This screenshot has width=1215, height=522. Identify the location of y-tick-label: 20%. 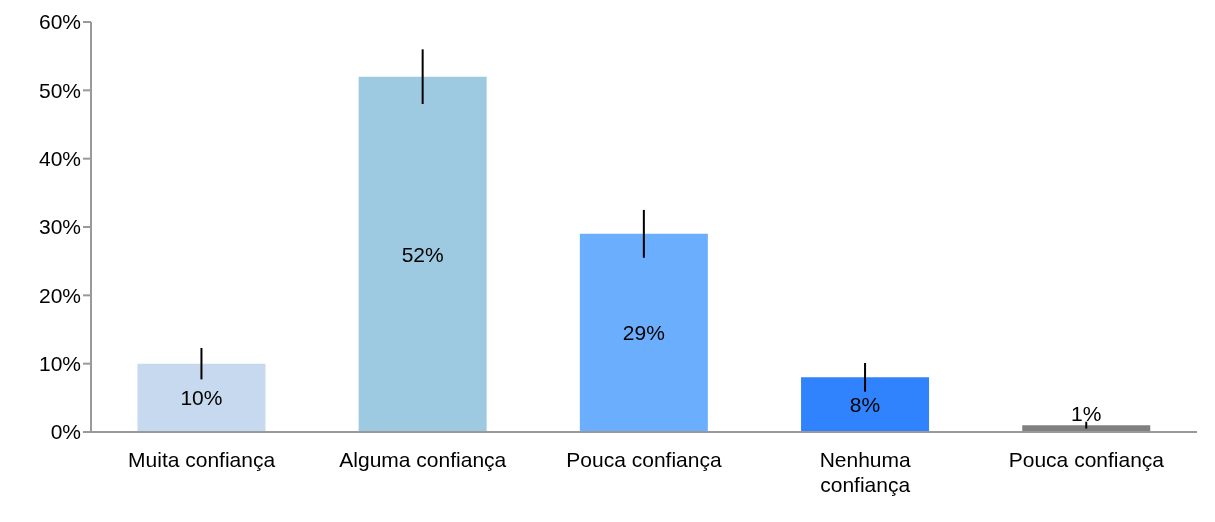
(59, 295).